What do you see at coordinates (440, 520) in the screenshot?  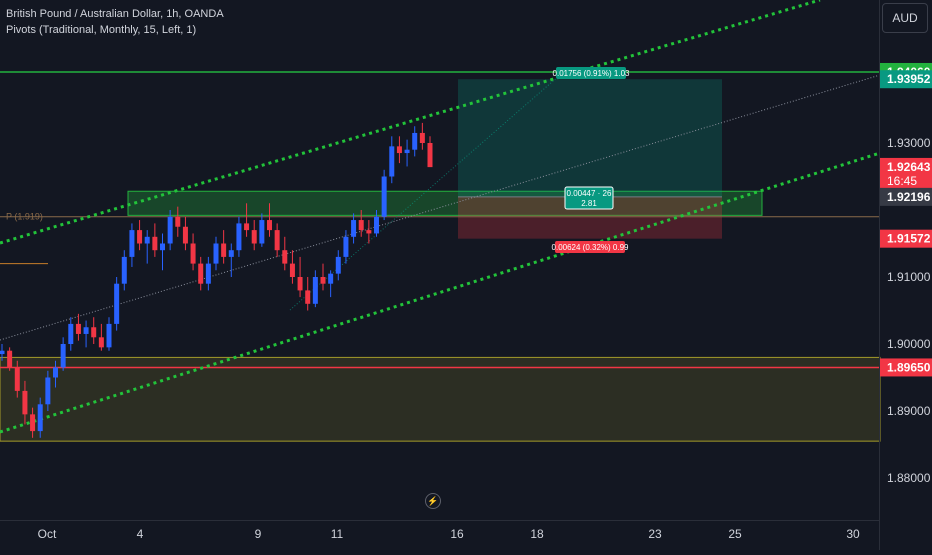 I see `time-axis-divider` at bounding box center [440, 520].